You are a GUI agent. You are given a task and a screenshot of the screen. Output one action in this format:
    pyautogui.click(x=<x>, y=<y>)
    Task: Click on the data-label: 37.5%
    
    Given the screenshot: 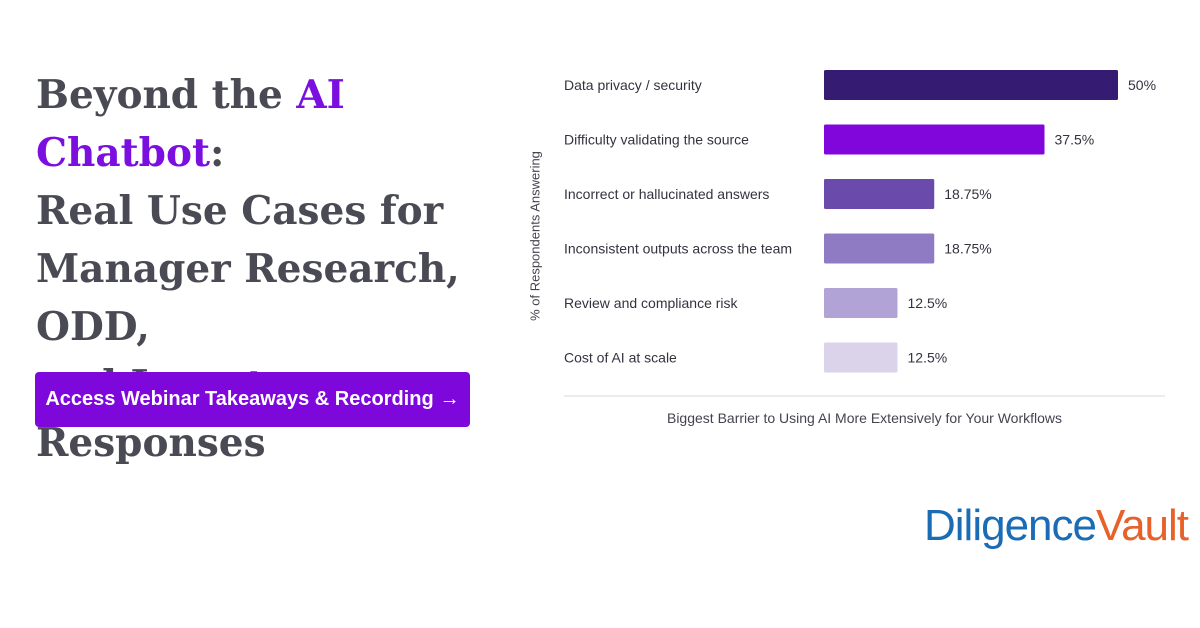 What is the action you would take?
    pyautogui.click(x=1075, y=140)
    